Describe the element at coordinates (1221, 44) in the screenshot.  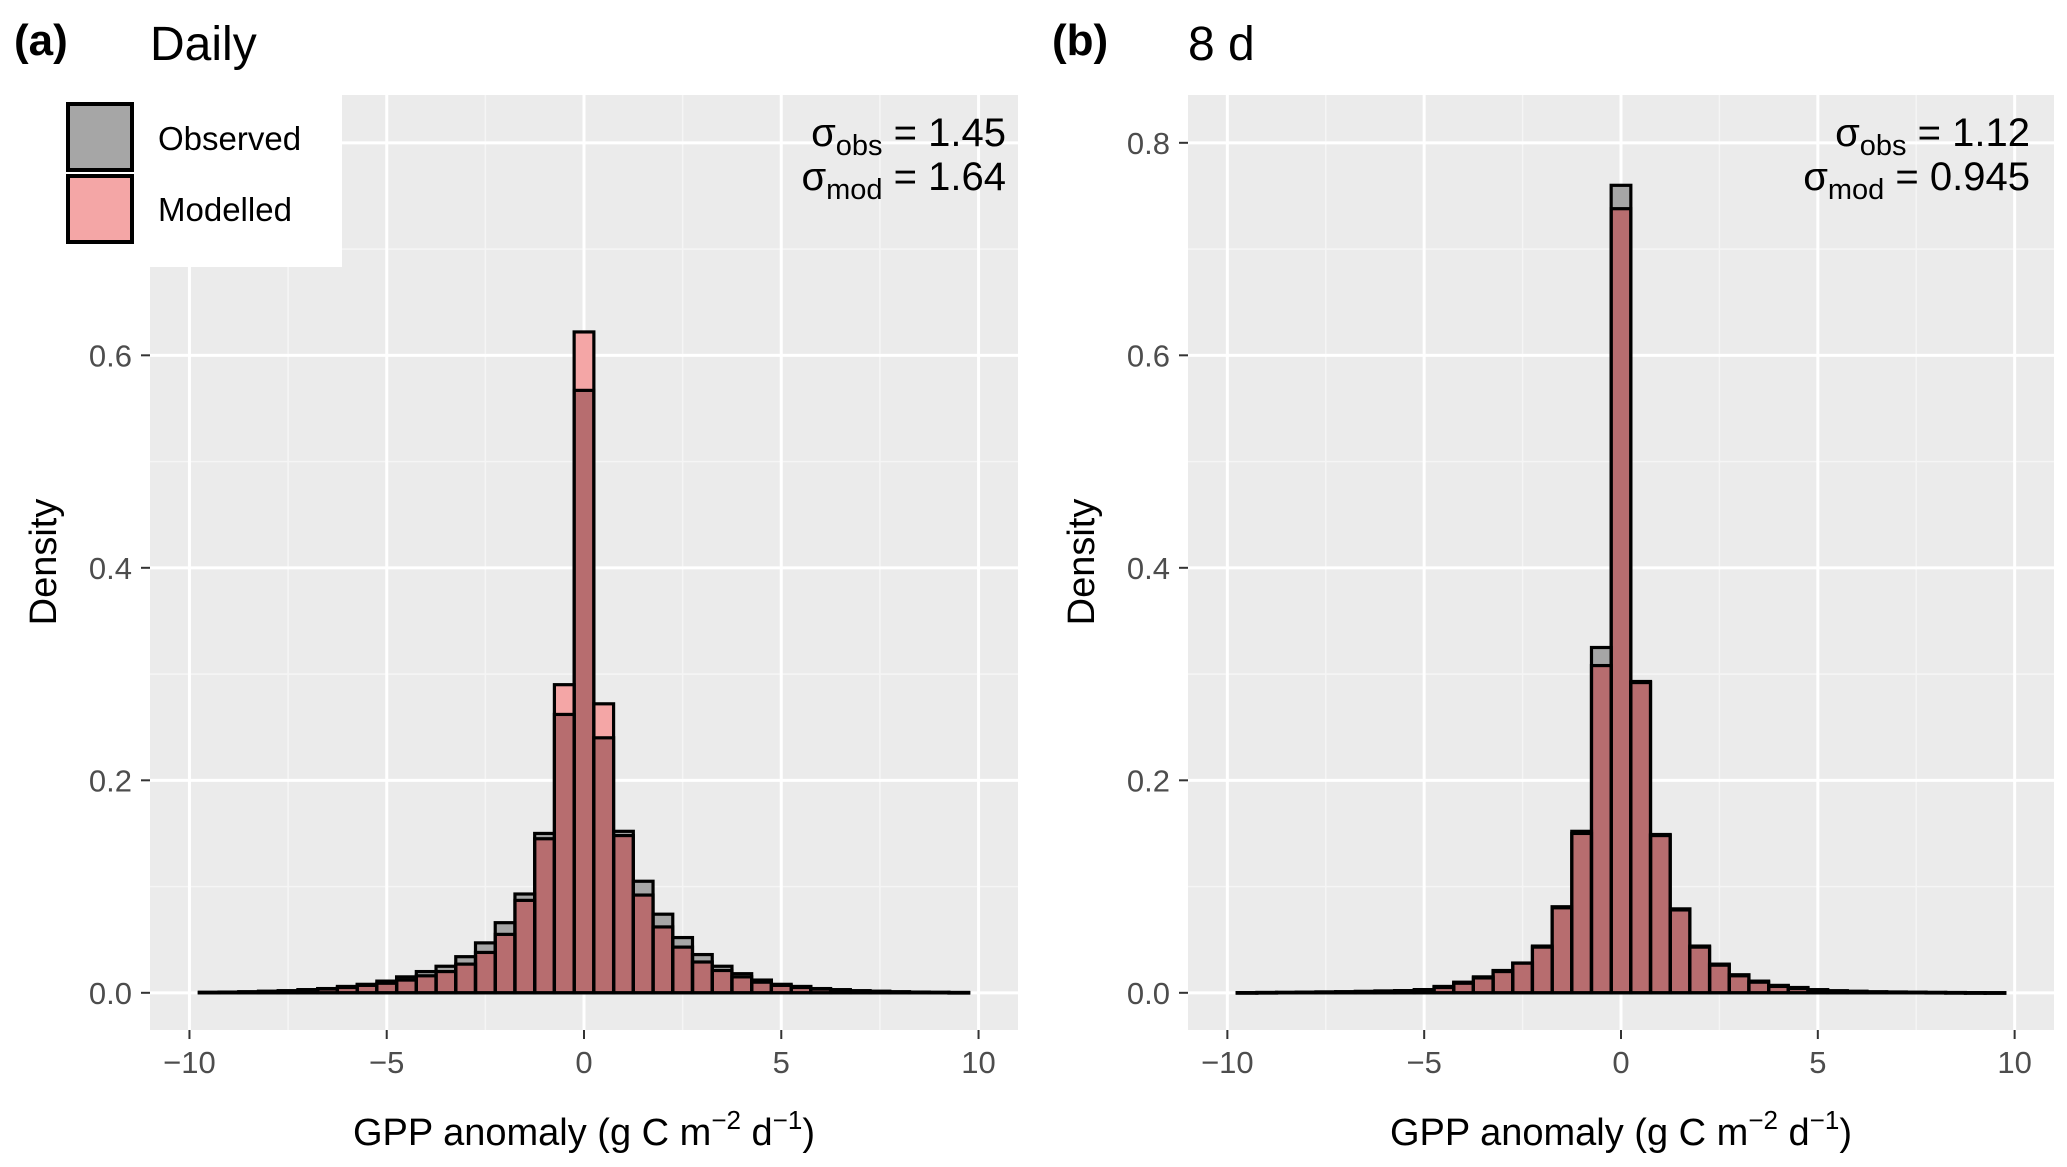
I see `panel-title-b: 8 d` at that location.